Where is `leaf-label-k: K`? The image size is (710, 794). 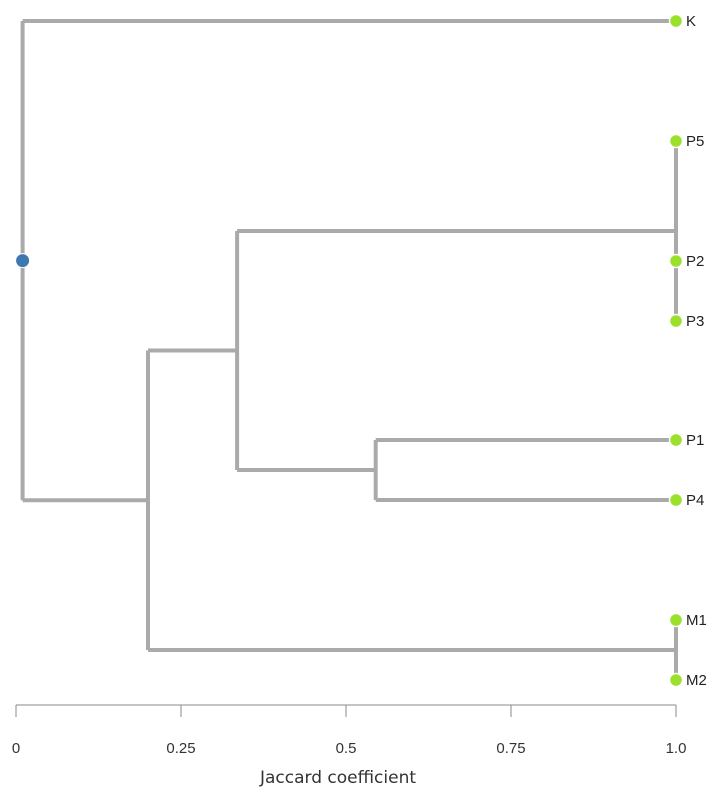 leaf-label-k: K is located at coordinates (691, 21).